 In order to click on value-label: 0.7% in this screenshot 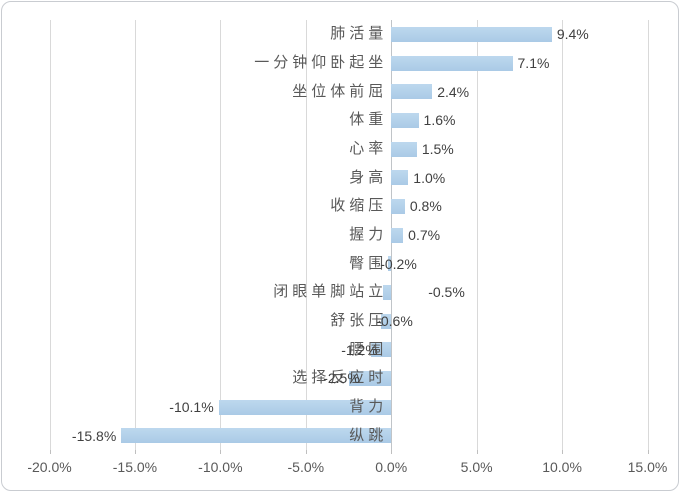, I will do `click(424, 235)`.